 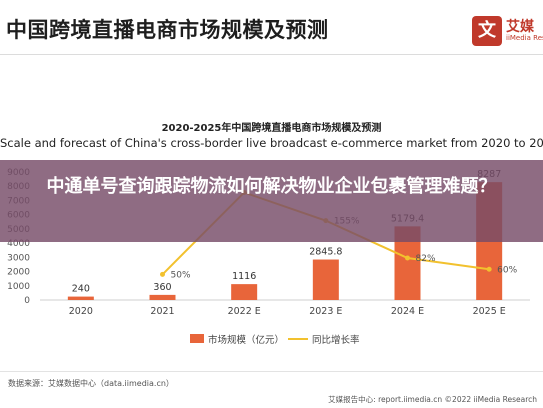 What do you see at coordinates (524, 38) in the screenshot?
I see `logo-subtitle: iiMedia Research` at bounding box center [524, 38].